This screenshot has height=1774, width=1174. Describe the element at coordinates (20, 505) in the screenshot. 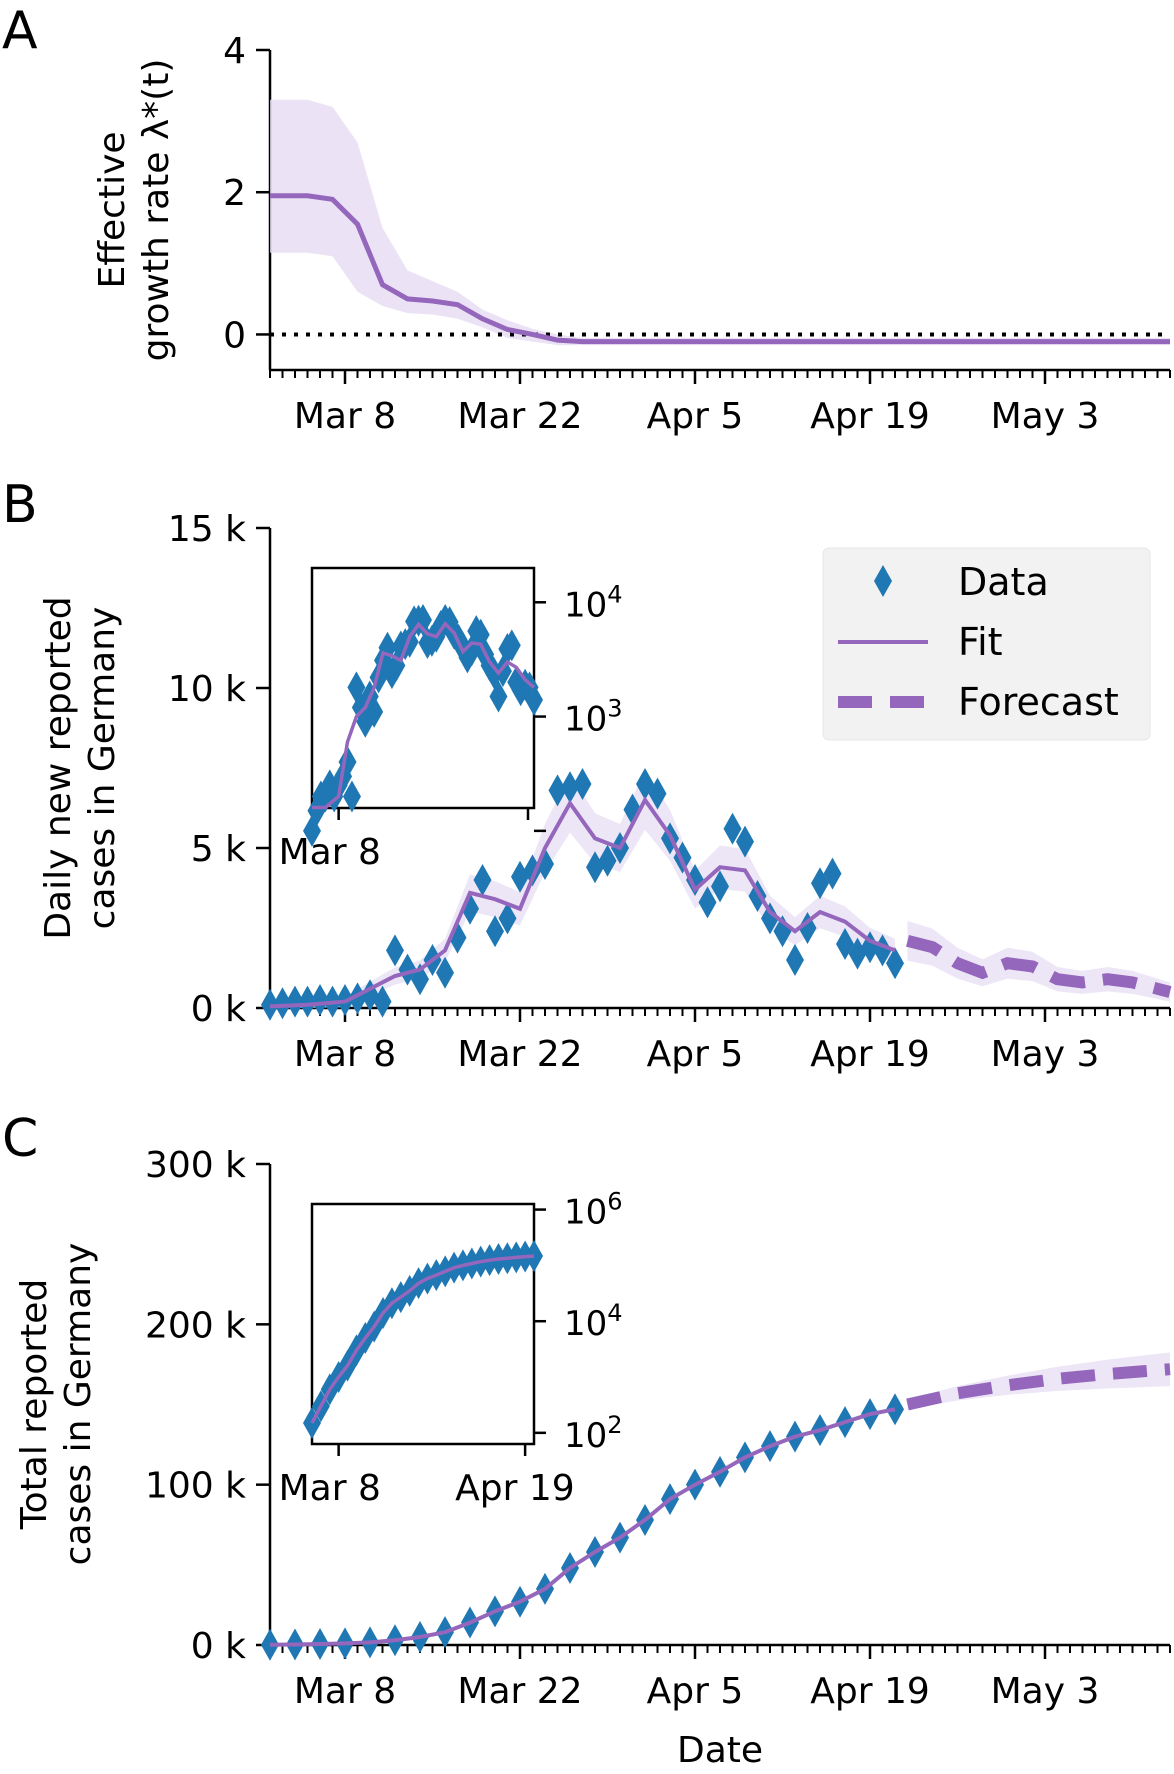

I see `panel-letter: B` at that location.